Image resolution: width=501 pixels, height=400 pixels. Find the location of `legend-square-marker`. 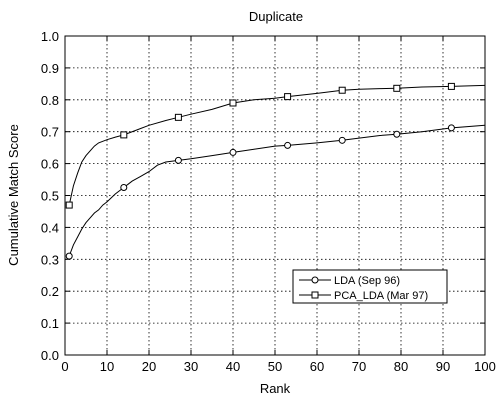

legend-square-marker is located at coordinates (315, 295).